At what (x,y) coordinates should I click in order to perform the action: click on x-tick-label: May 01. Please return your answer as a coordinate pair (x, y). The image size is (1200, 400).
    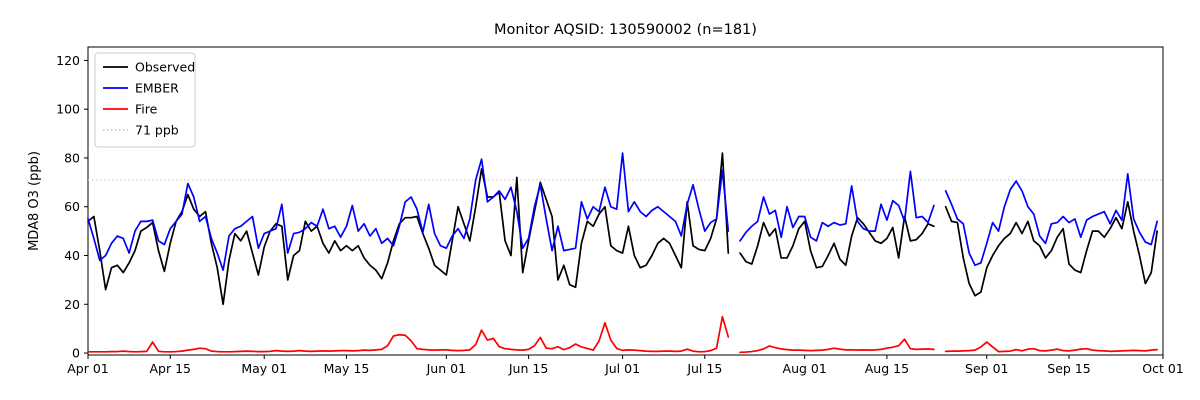
    Looking at the image, I should click on (264, 368).